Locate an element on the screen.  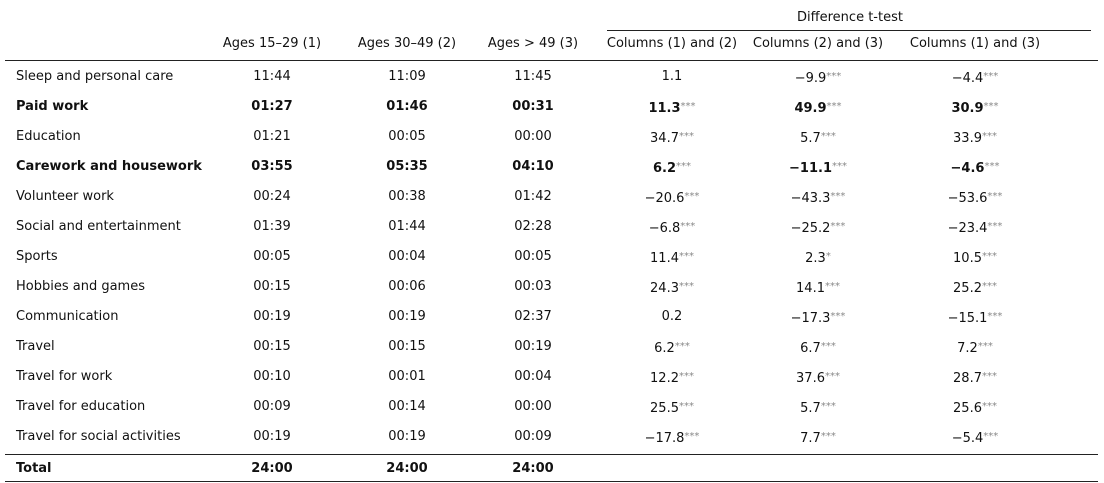
cell: 01:44 is located at coordinates (407, 226).